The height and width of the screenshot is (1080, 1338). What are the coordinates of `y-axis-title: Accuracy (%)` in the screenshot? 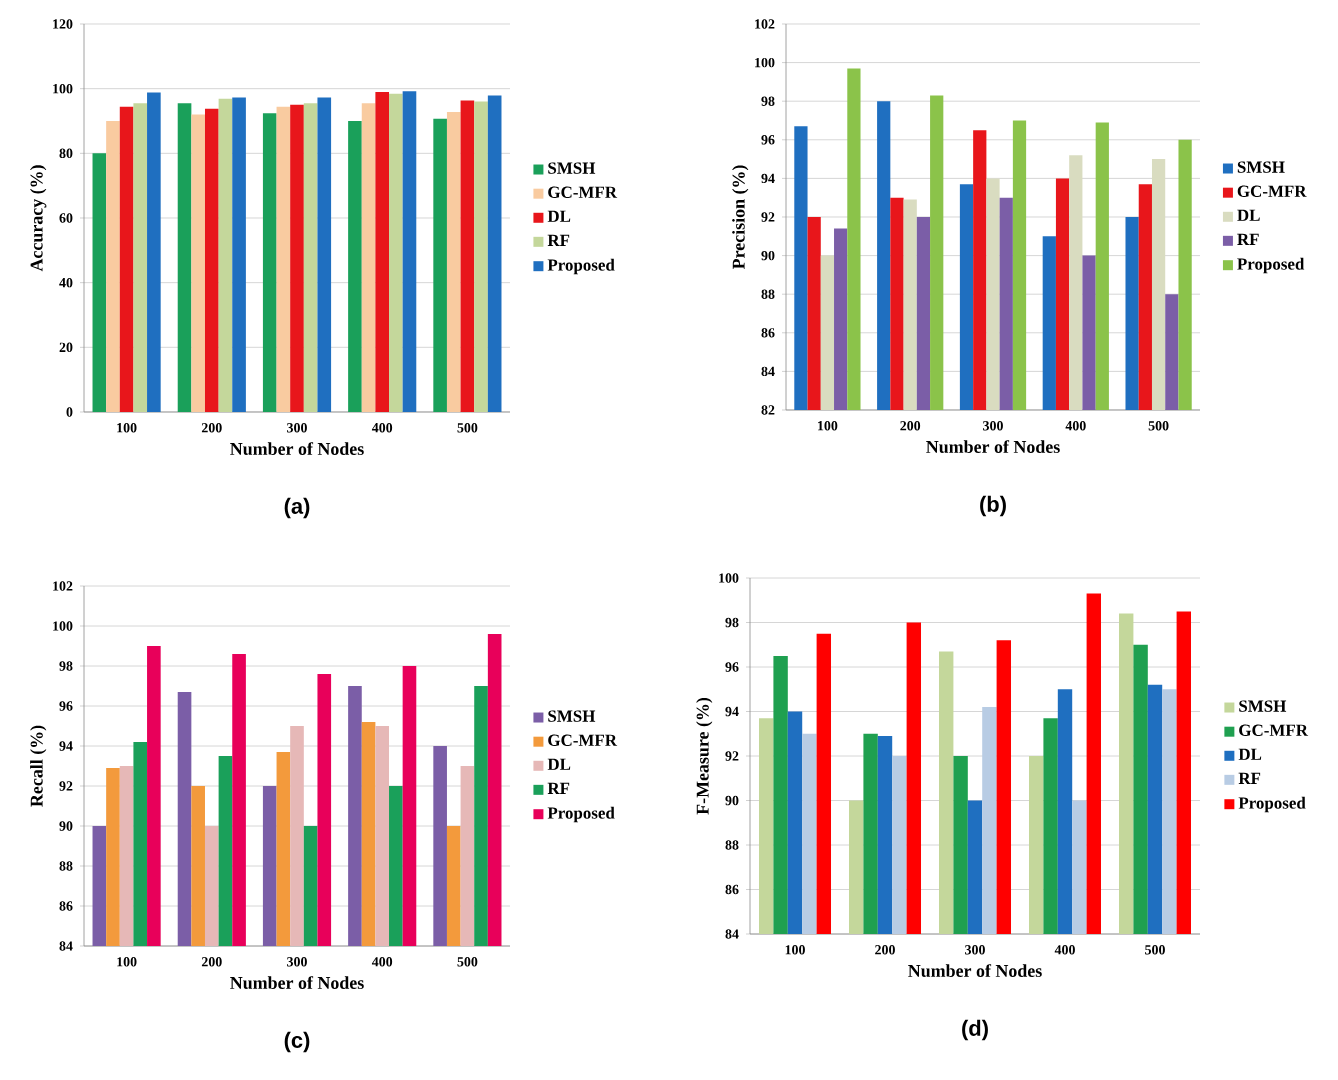 It's located at (38, 218).